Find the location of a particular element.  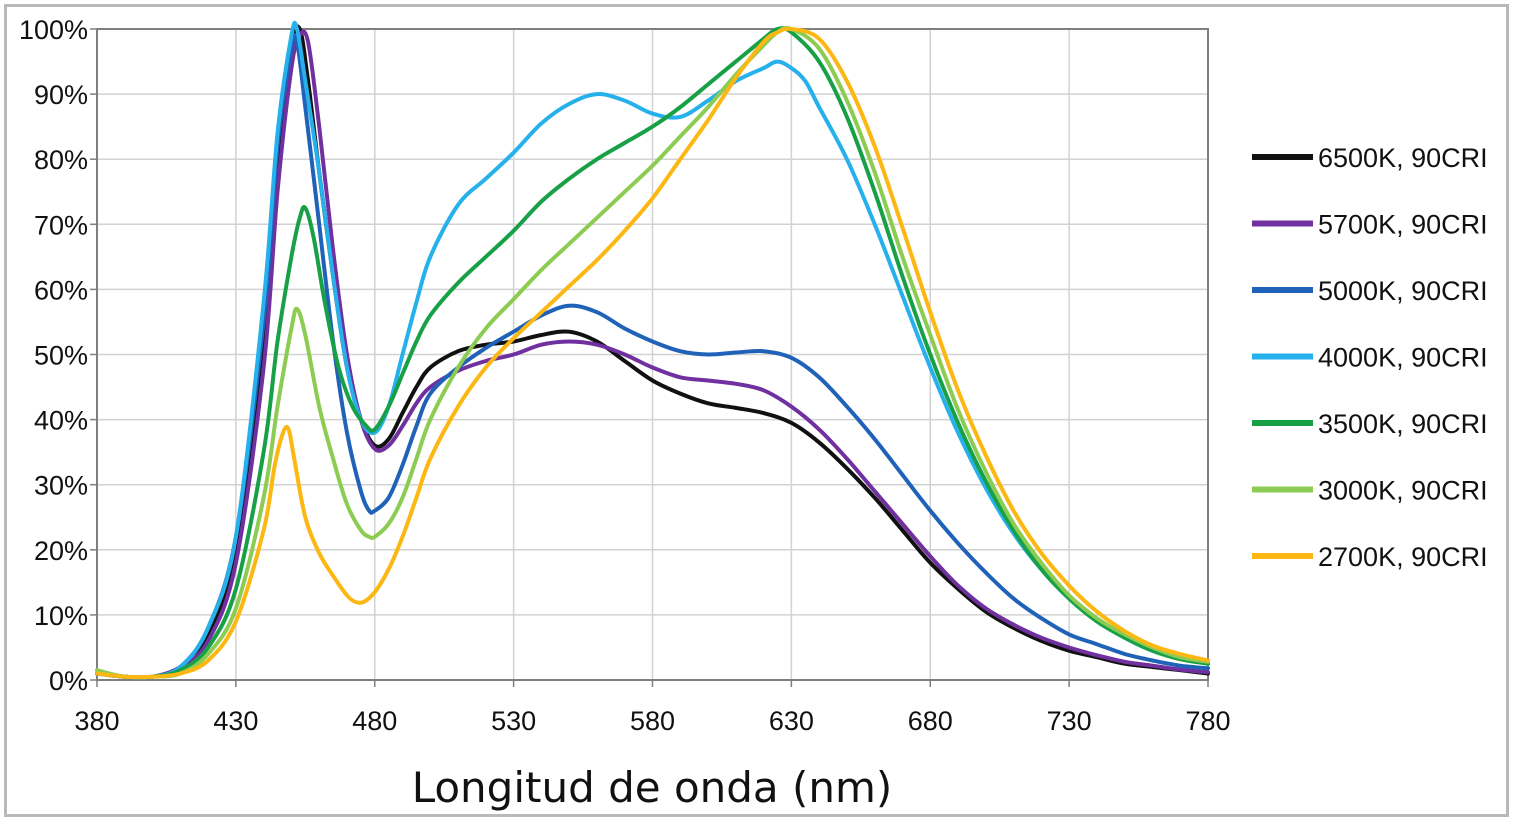

x-tick-label: 430 is located at coordinates (235, 721).